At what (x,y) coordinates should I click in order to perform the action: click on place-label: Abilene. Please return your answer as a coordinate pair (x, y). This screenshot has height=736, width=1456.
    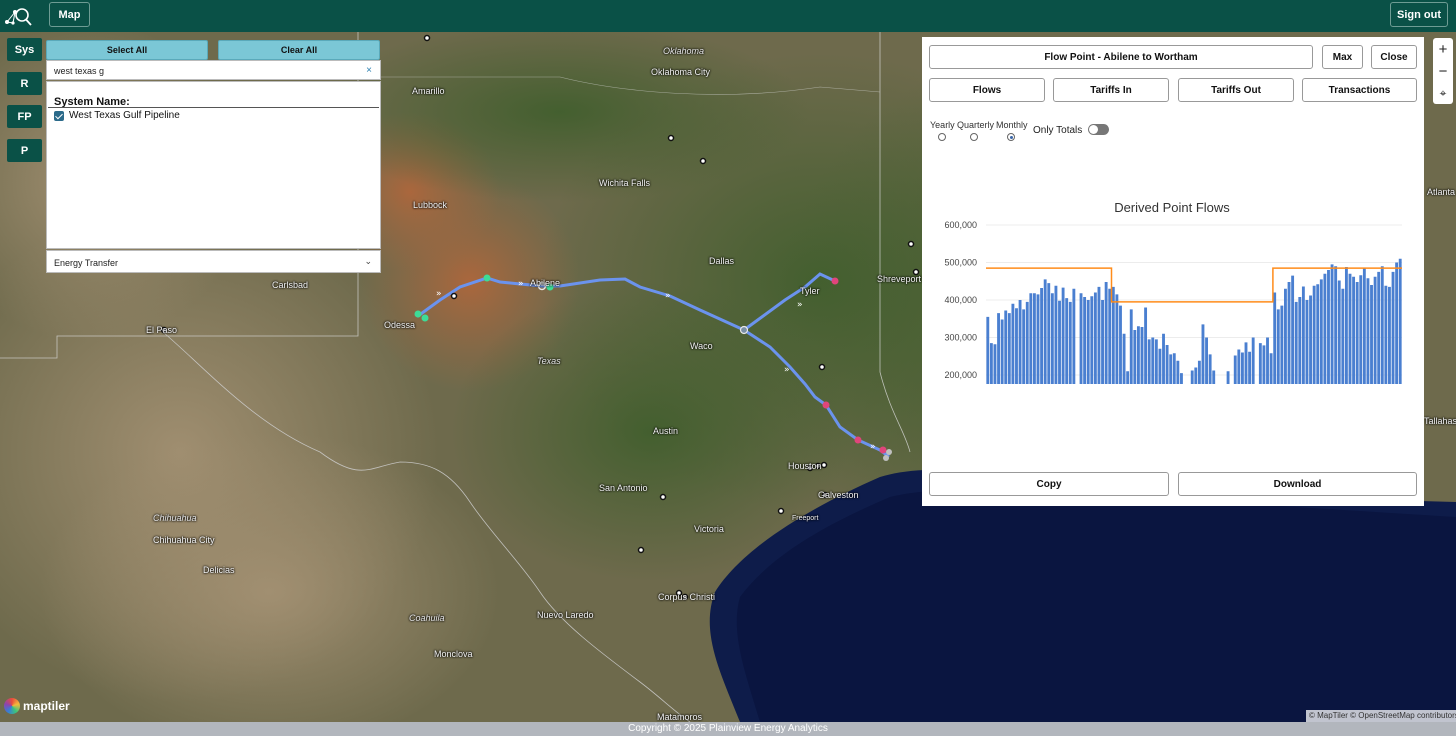
    Looking at the image, I should click on (545, 283).